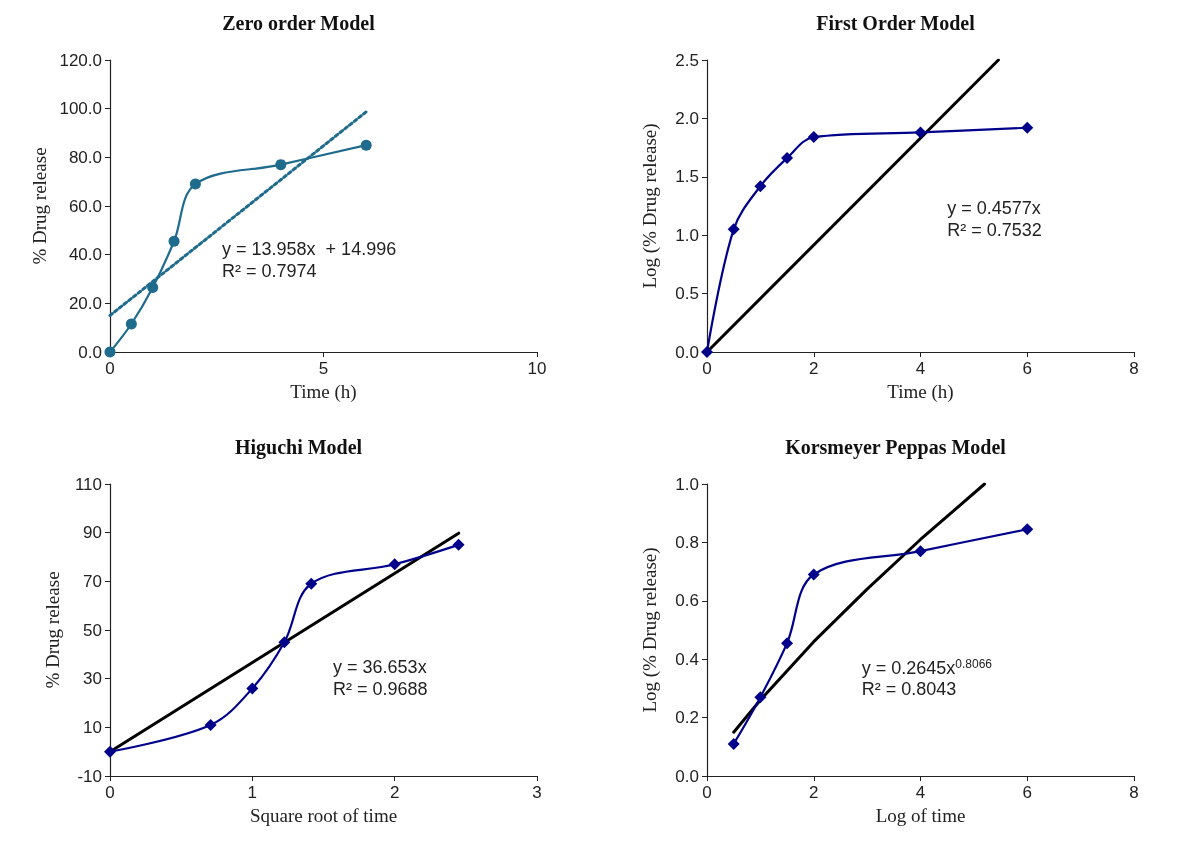 This screenshot has width=1195, height=849. I want to click on annotation: y = 13.958x + 14.996, so click(309, 249).